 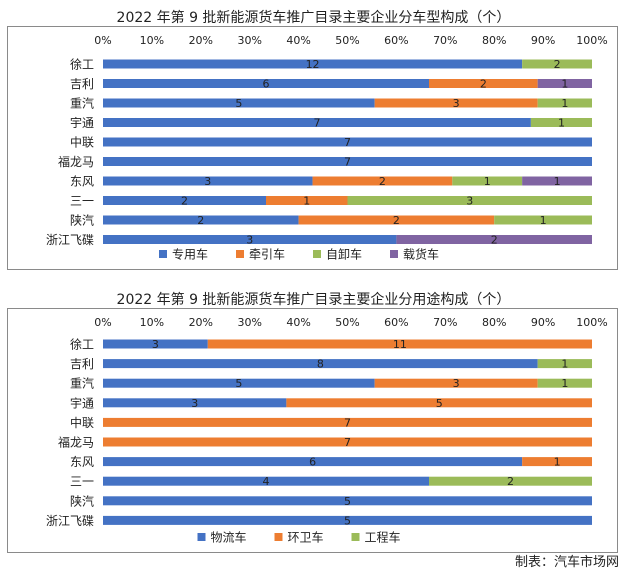 What do you see at coordinates (82, 220) in the screenshot?
I see `chart1-category-label: 陕汽` at bounding box center [82, 220].